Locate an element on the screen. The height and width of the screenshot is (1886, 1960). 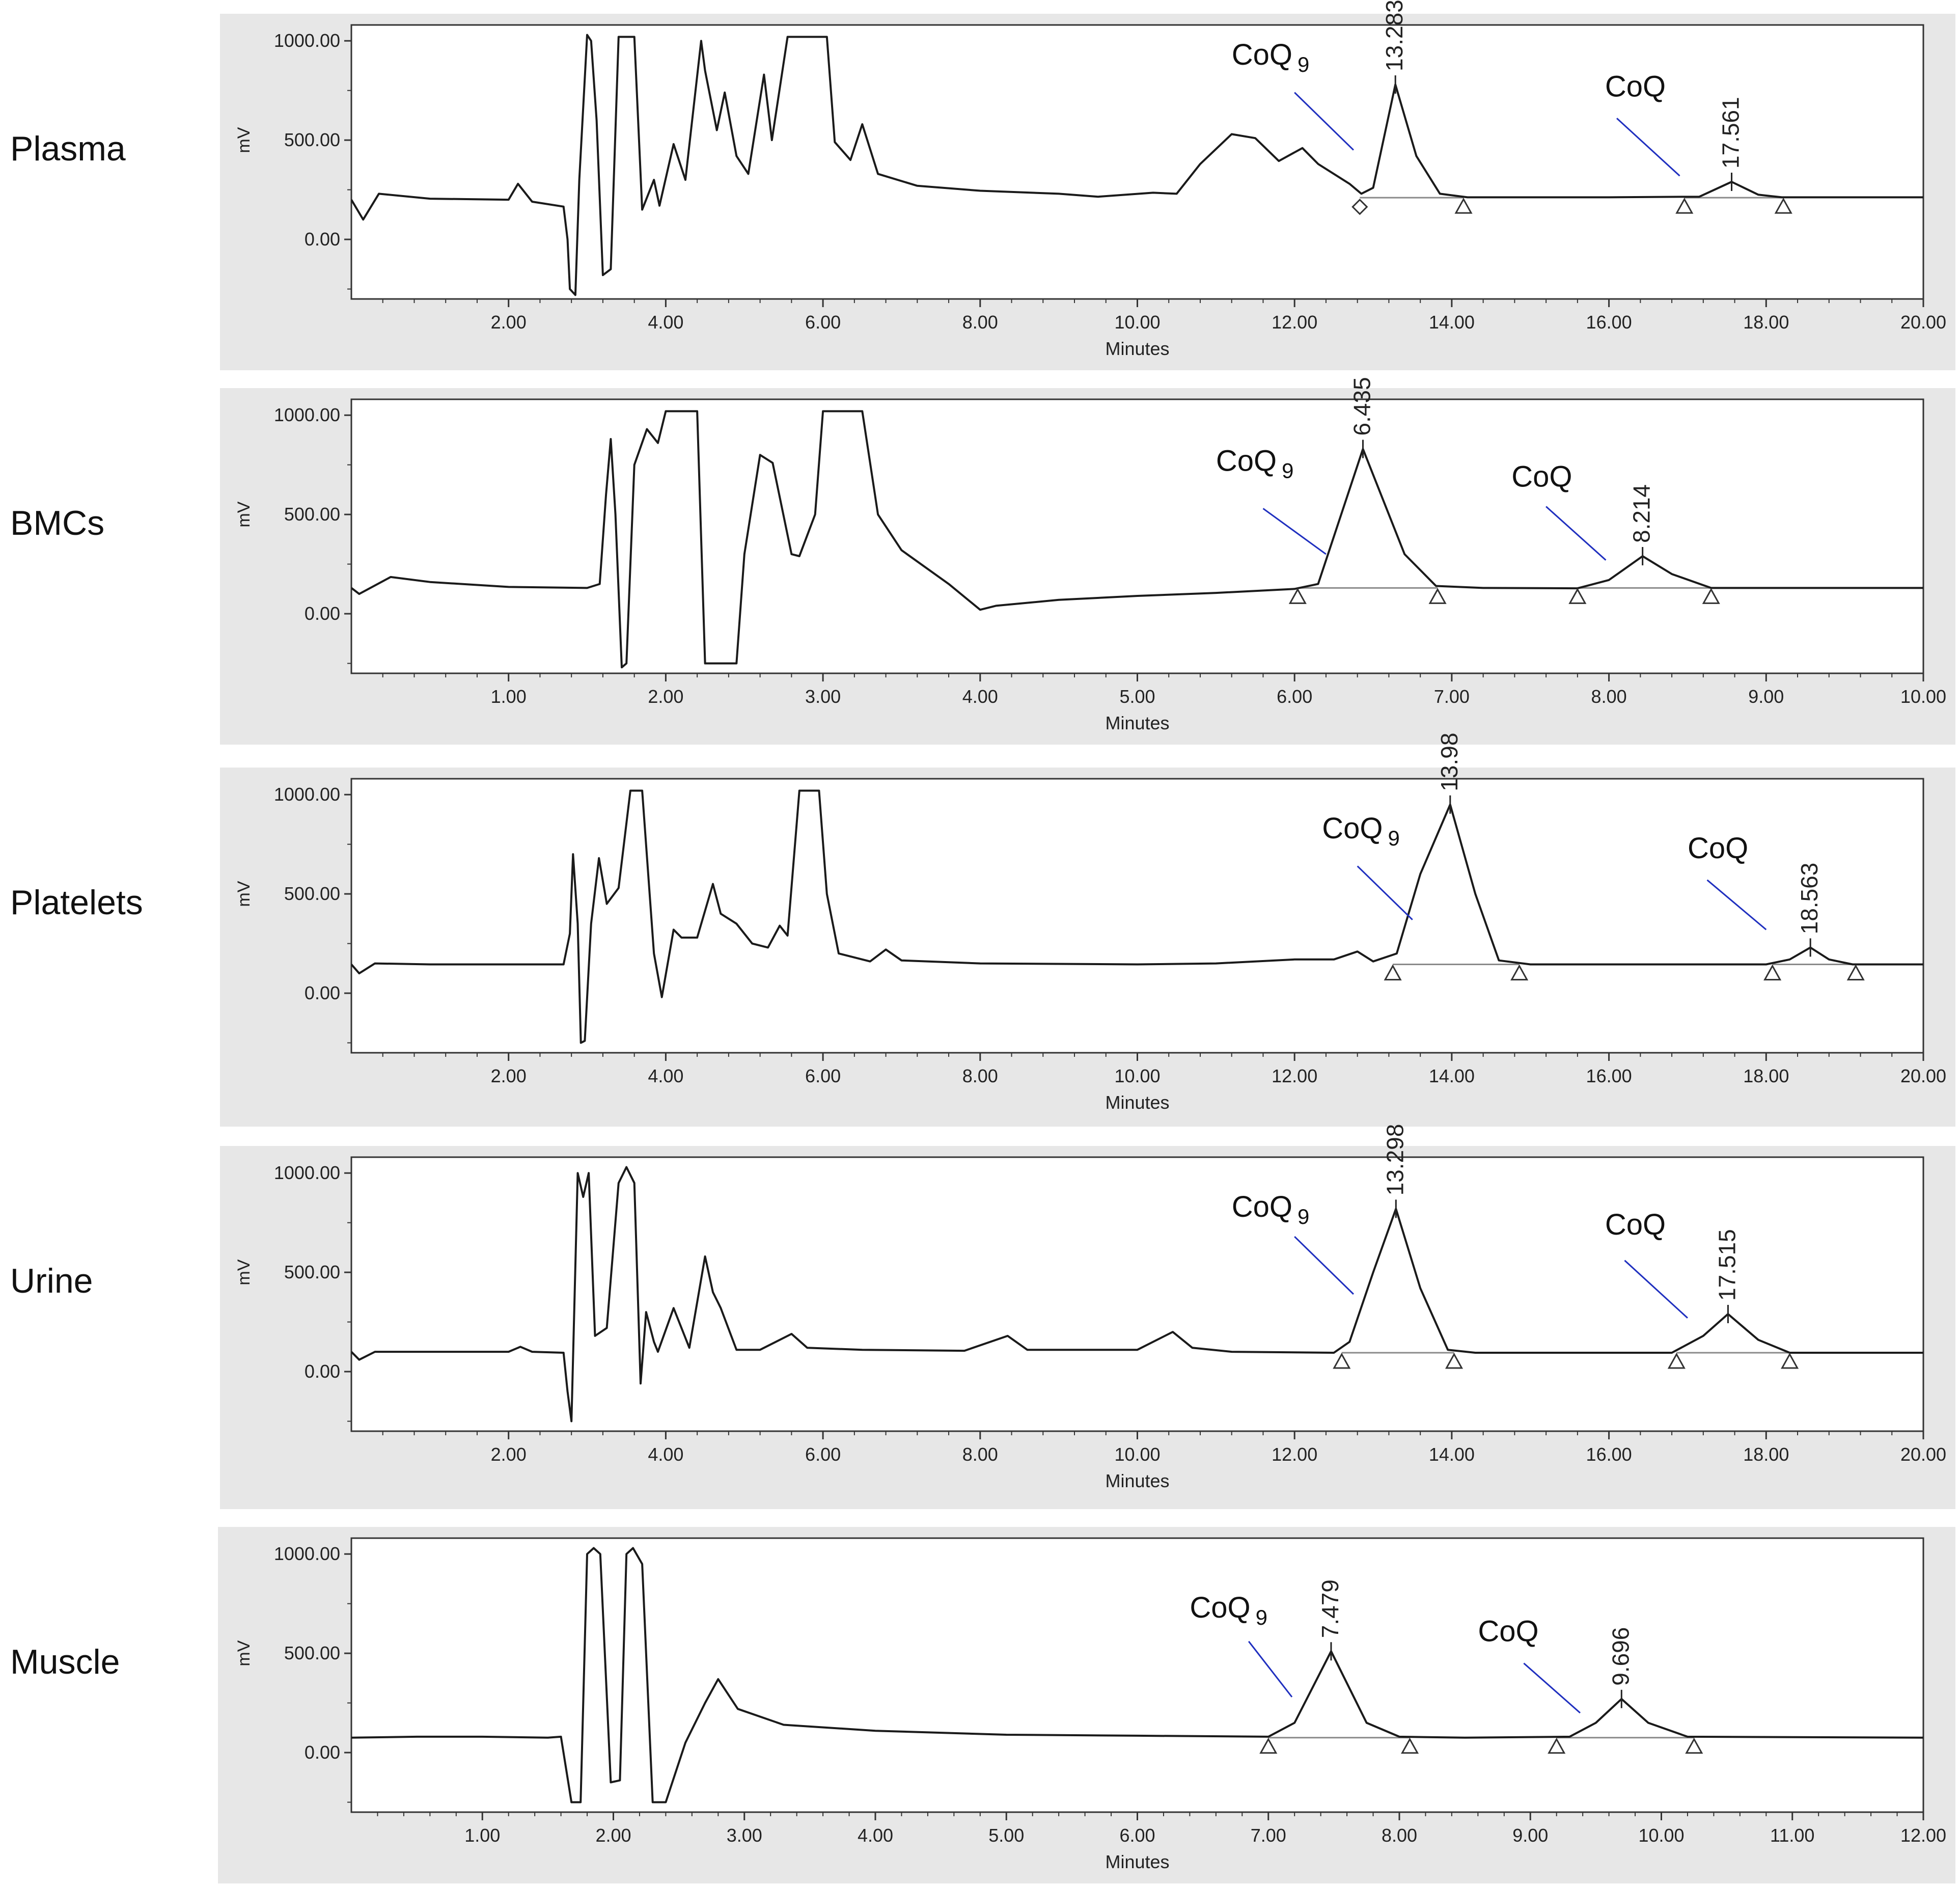
peak-retention-label: 13.98 is located at coordinates (1449, 762).